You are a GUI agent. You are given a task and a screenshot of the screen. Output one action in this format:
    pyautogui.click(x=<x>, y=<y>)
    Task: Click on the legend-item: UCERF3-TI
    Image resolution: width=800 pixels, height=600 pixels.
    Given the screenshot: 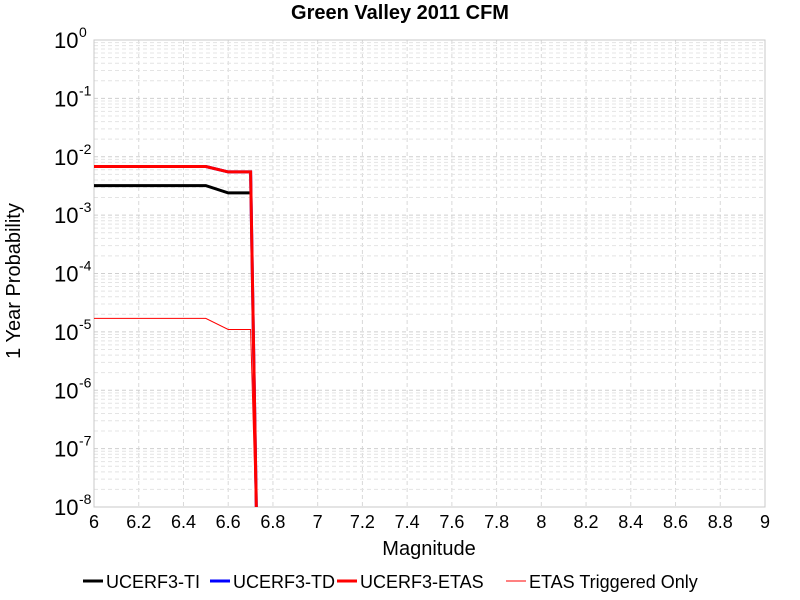 What is the action you would take?
    pyautogui.click(x=141, y=582)
    